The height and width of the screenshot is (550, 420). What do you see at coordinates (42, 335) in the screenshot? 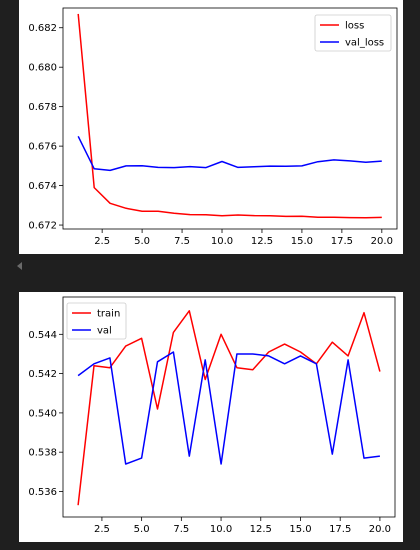
I see `y-tick-label: 0.544` at bounding box center [42, 335].